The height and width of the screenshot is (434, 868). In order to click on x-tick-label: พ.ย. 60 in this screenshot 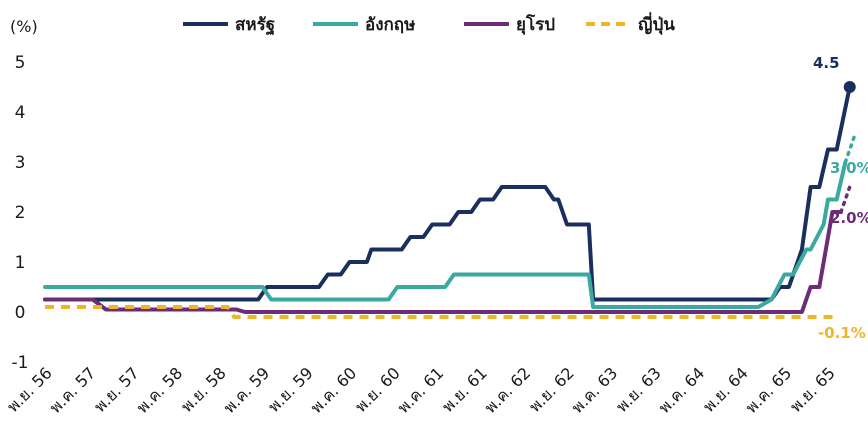, I will do `click(377, 389)`.